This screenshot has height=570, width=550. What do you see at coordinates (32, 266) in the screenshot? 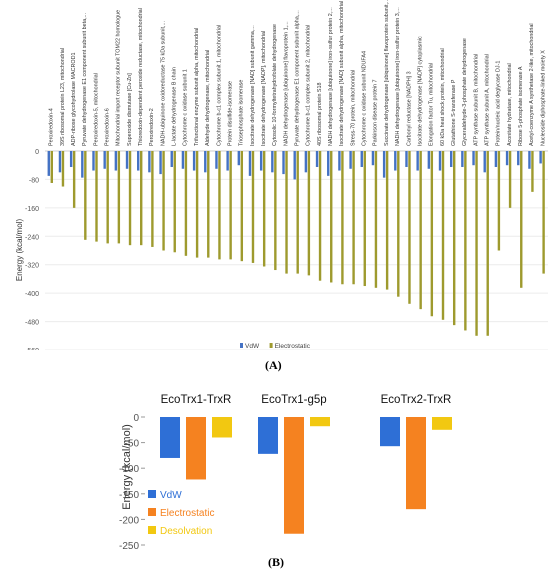
I see `chart-a-ytick-label: -320` at bounding box center [32, 266].